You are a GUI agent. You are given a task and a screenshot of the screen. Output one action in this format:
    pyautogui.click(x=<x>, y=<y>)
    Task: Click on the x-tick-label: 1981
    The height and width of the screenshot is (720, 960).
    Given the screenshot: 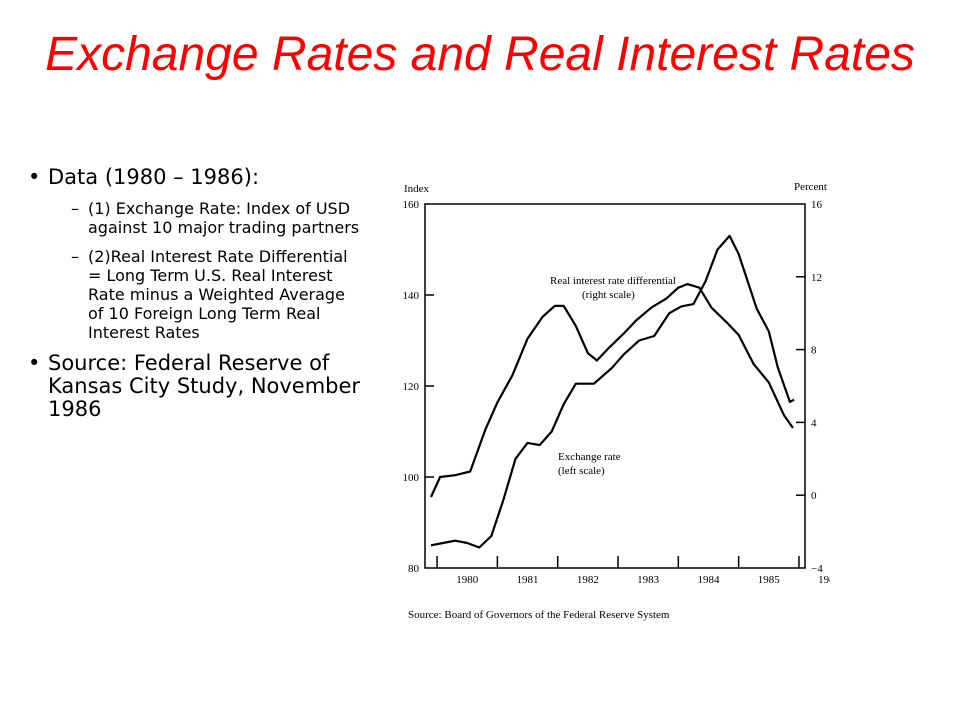 What is the action you would take?
    pyautogui.click(x=528, y=580)
    